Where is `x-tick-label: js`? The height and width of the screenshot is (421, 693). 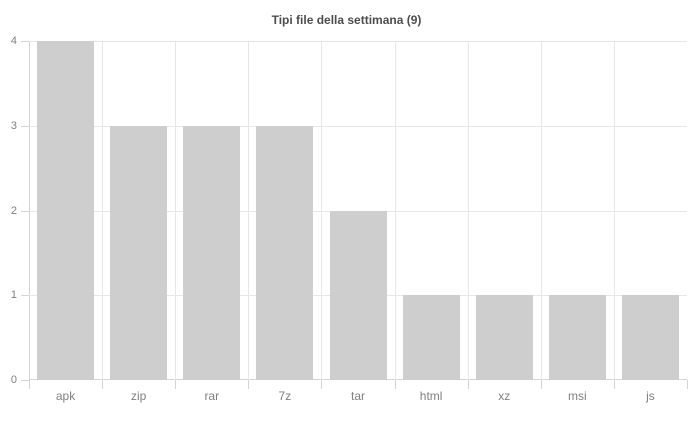
x-tick-label: js is located at coordinates (650, 396).